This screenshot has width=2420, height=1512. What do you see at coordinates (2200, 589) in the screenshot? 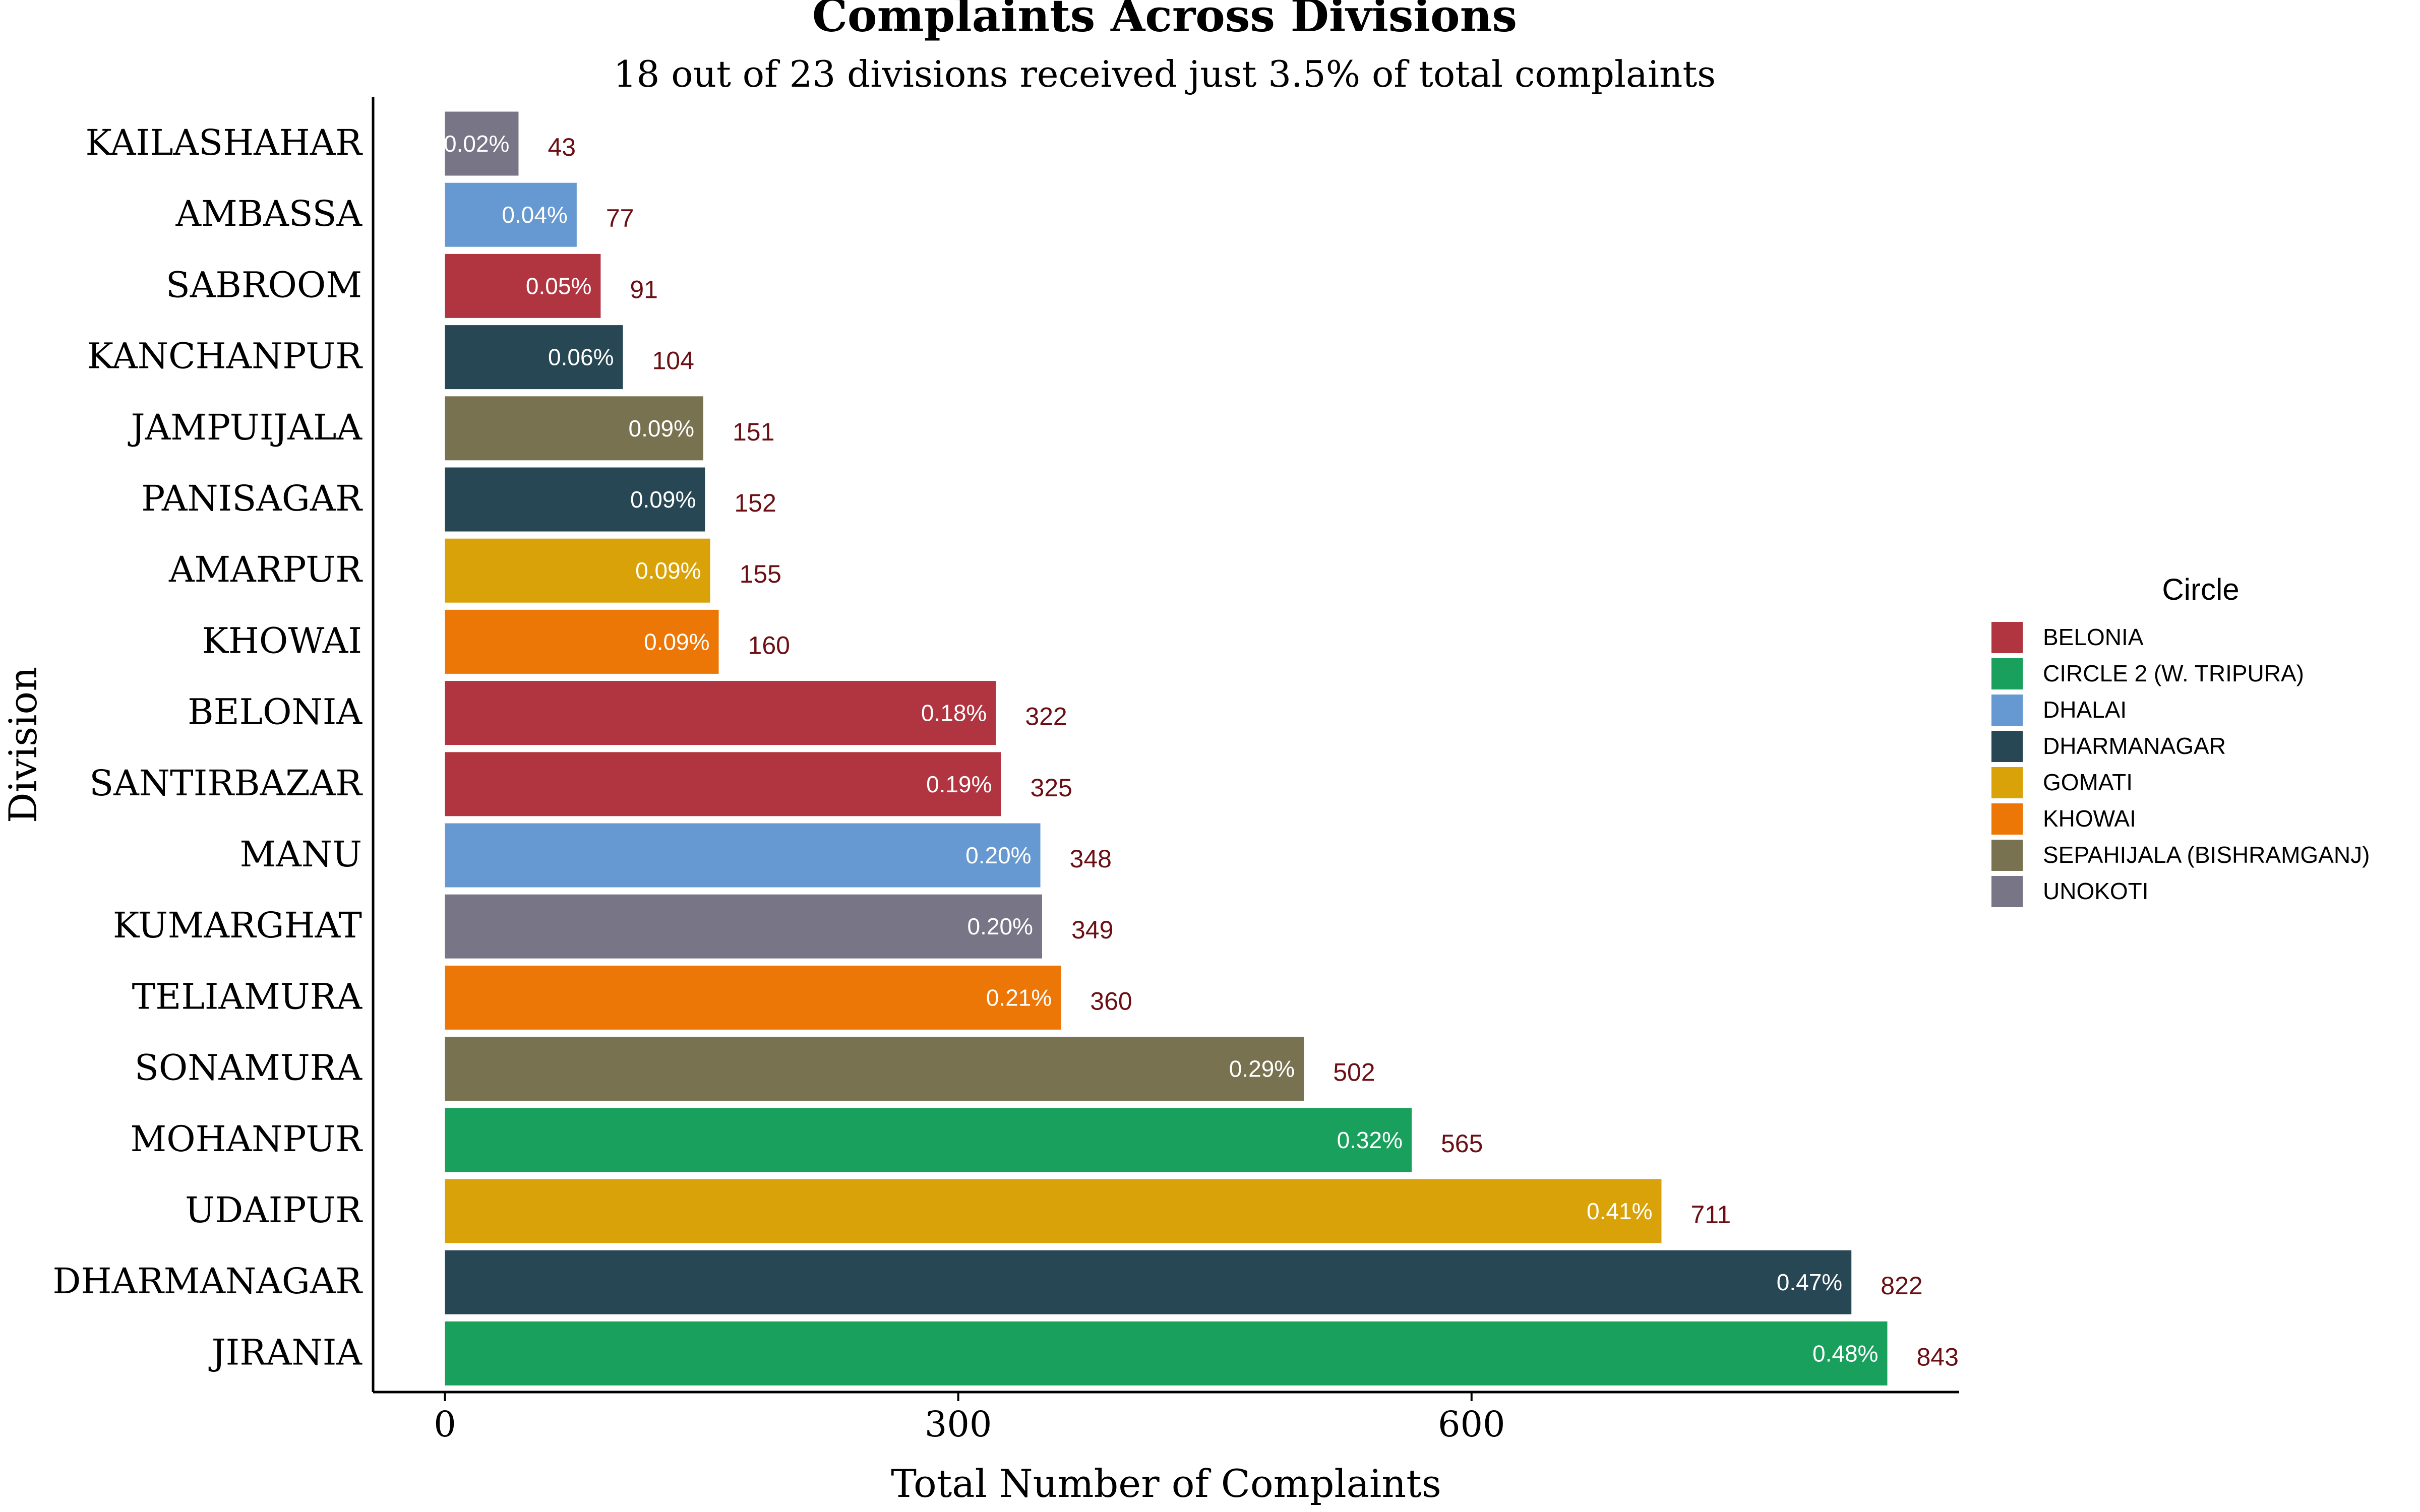
I see `legend-title: Circle` at bounding box center [2200, 589].